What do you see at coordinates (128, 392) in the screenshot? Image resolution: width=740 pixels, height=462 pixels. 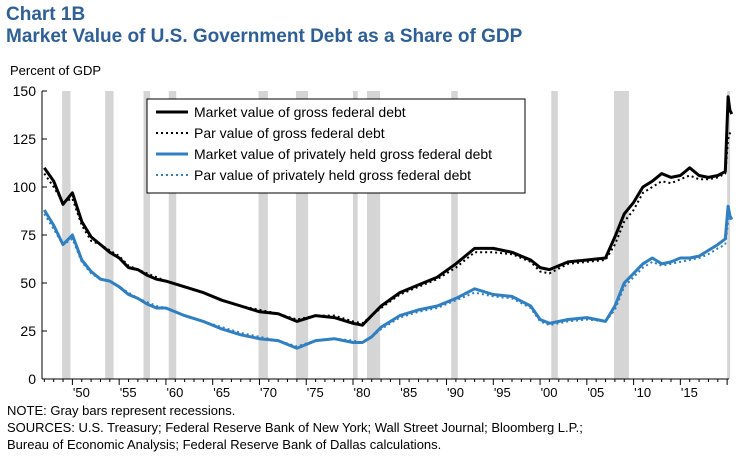 I see `x-tick-label: '55` at bounding box center [128, 392].